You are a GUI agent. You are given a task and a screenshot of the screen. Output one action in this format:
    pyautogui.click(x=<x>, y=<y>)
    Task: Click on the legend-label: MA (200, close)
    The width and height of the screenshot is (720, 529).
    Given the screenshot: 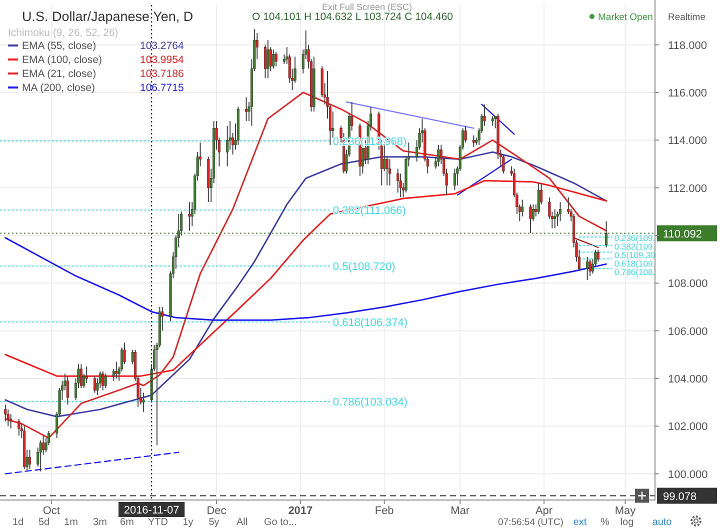 What is the action you would take?
    pyautogui.click(x=58, y=88)
    